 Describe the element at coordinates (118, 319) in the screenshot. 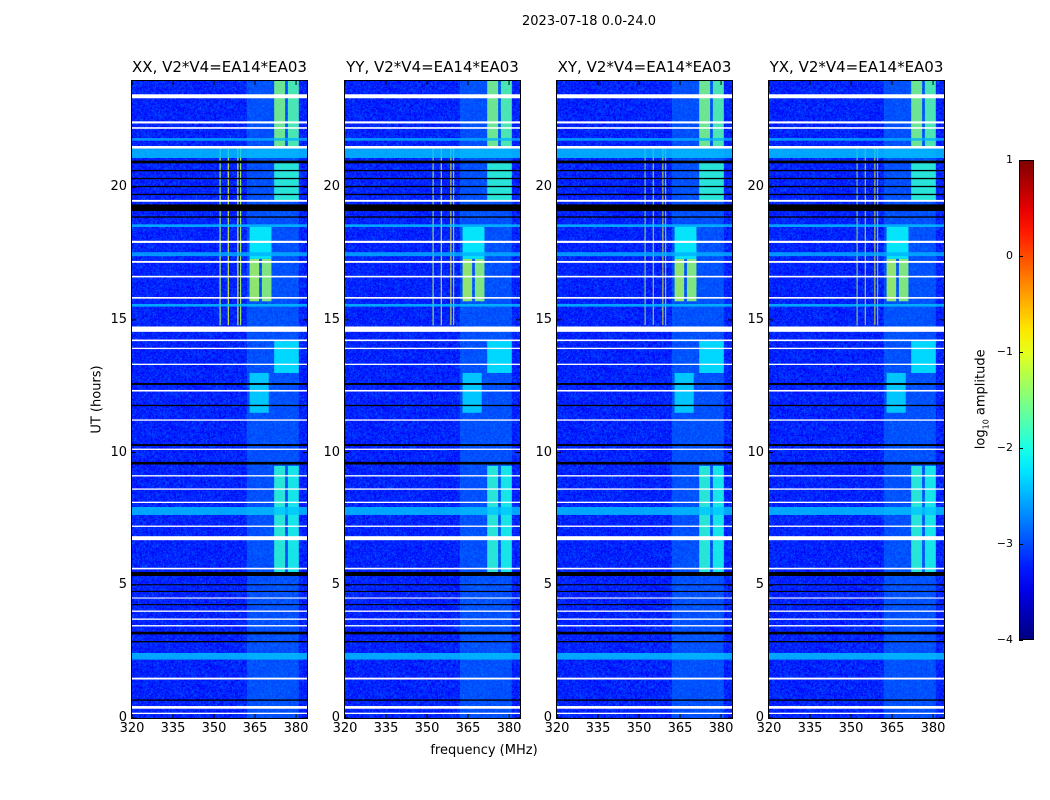

I see `y-tick-label: 15` at that location.